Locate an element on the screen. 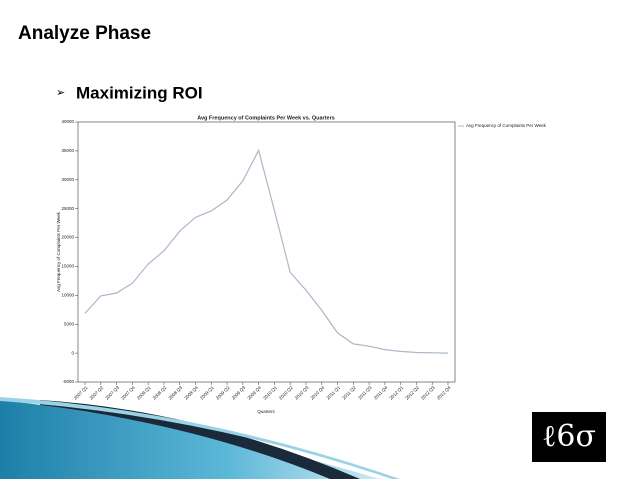  x-tick-label: 2009 Q3 is located at coordinates (239, 393).